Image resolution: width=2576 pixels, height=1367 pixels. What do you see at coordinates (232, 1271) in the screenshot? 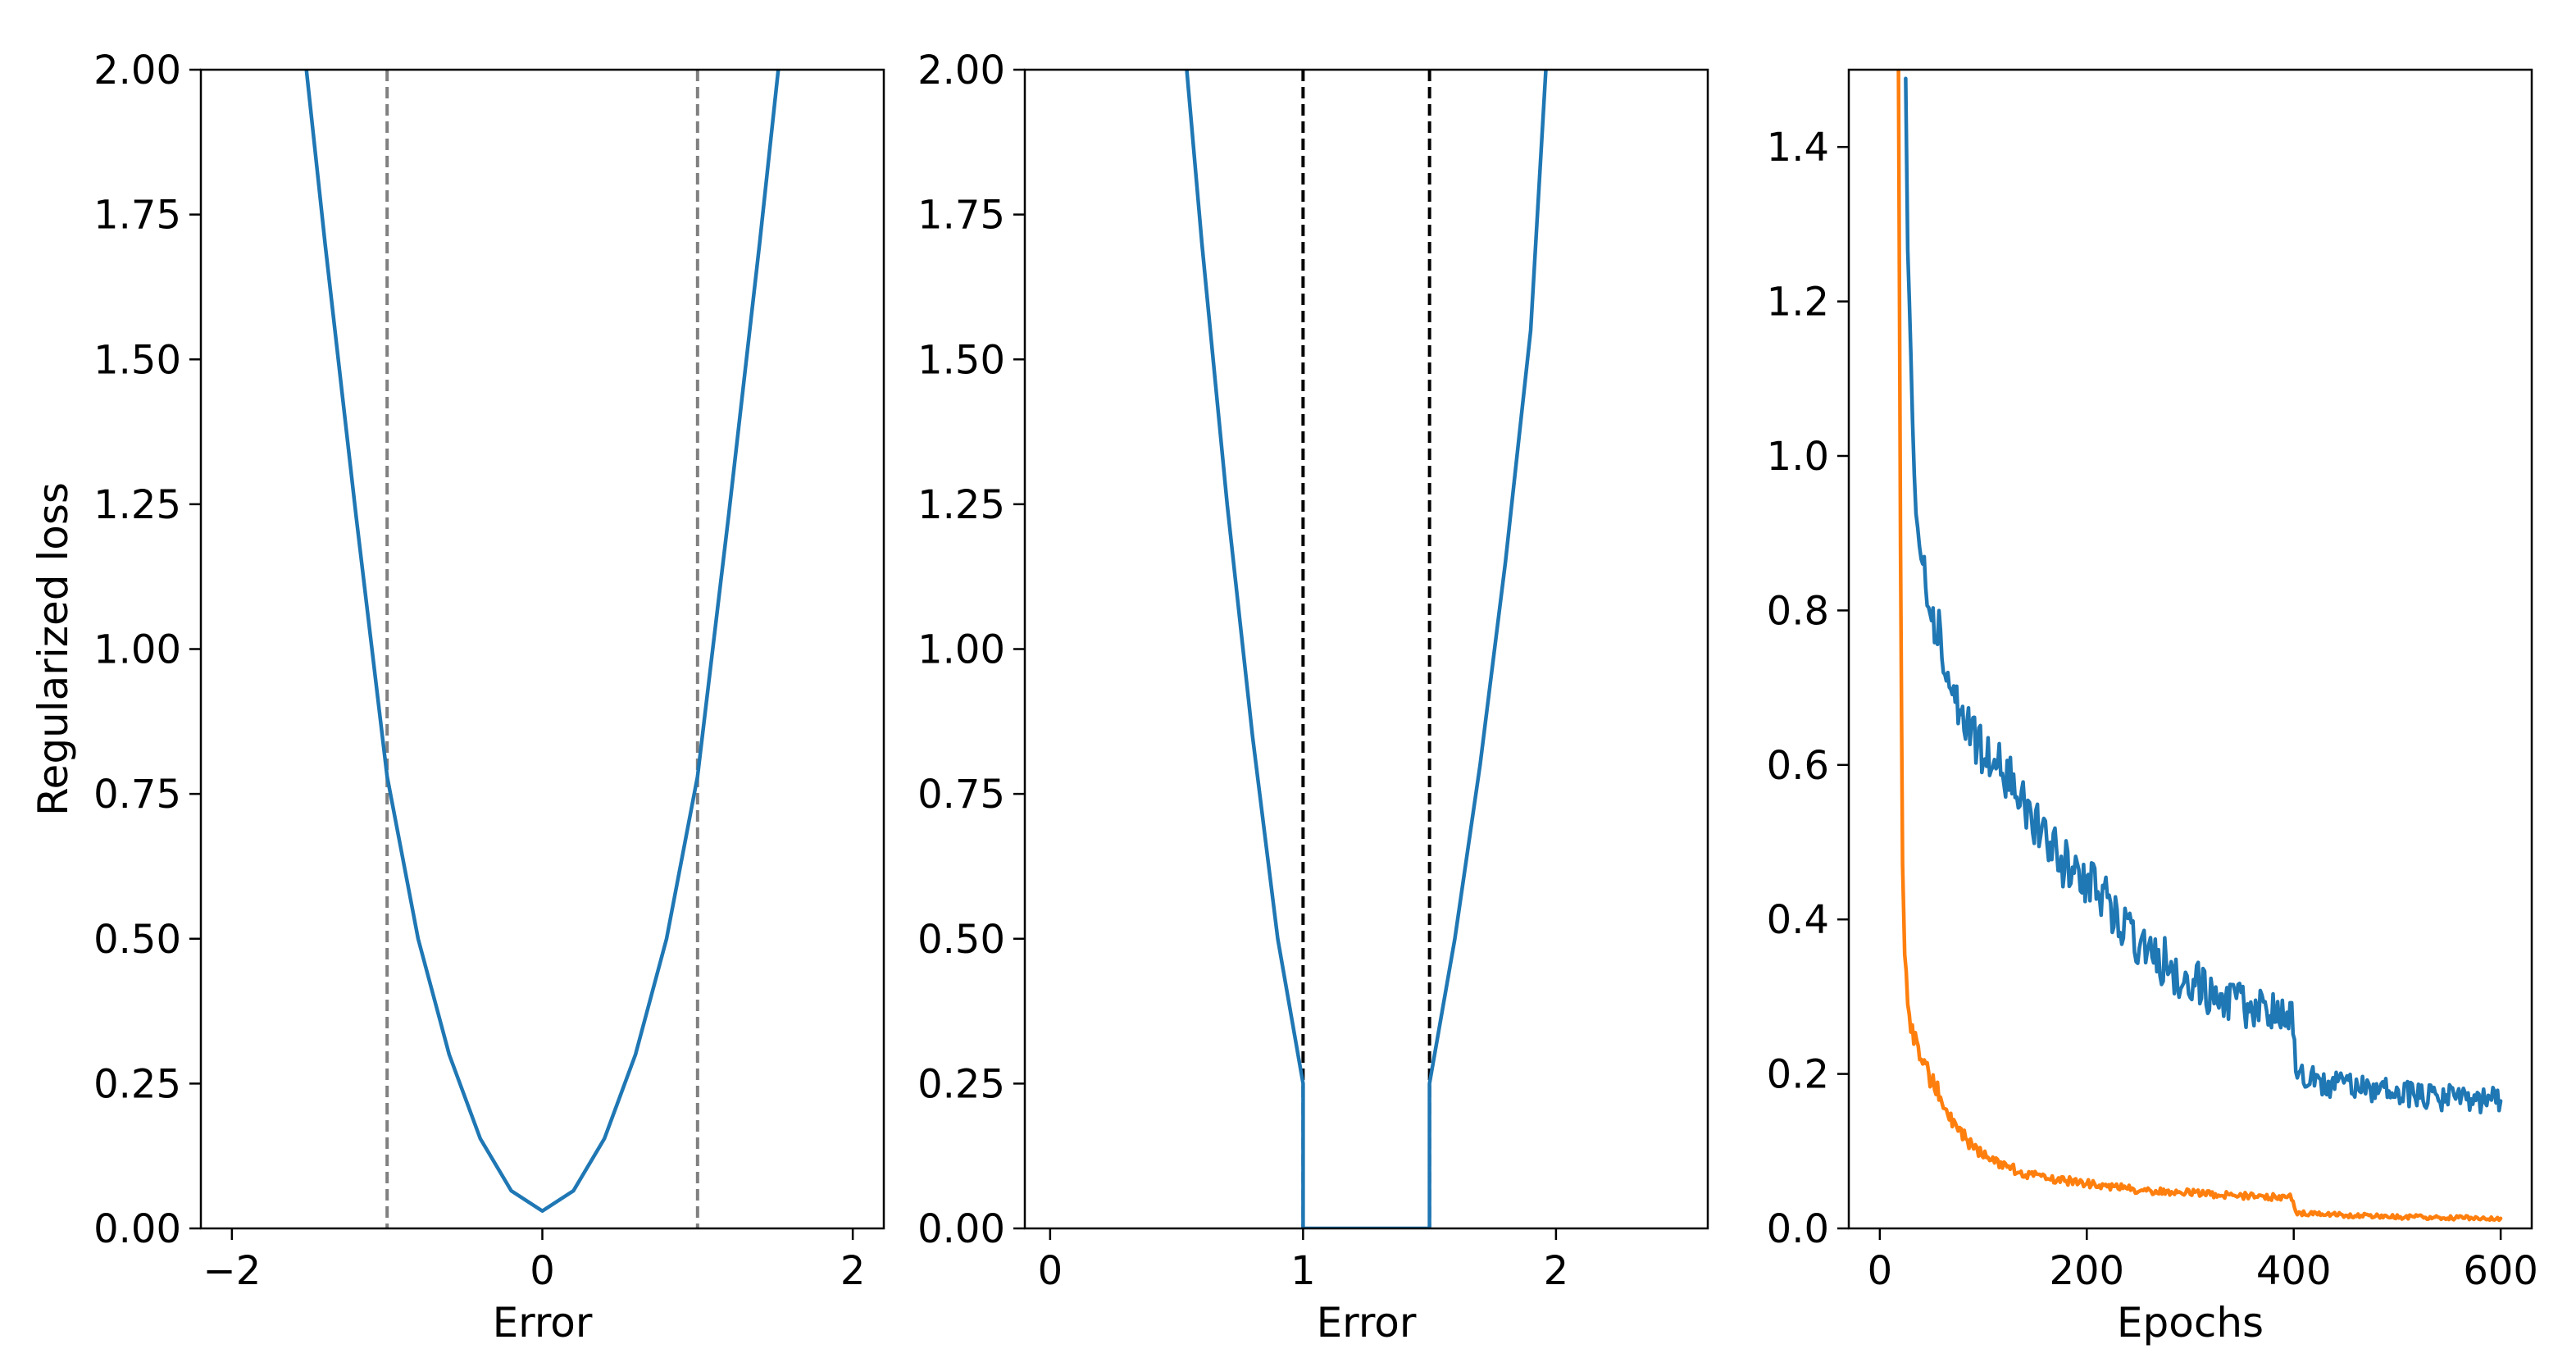
I see `x-tick-label-left-0: −2` at bounding box center [232, 1271].